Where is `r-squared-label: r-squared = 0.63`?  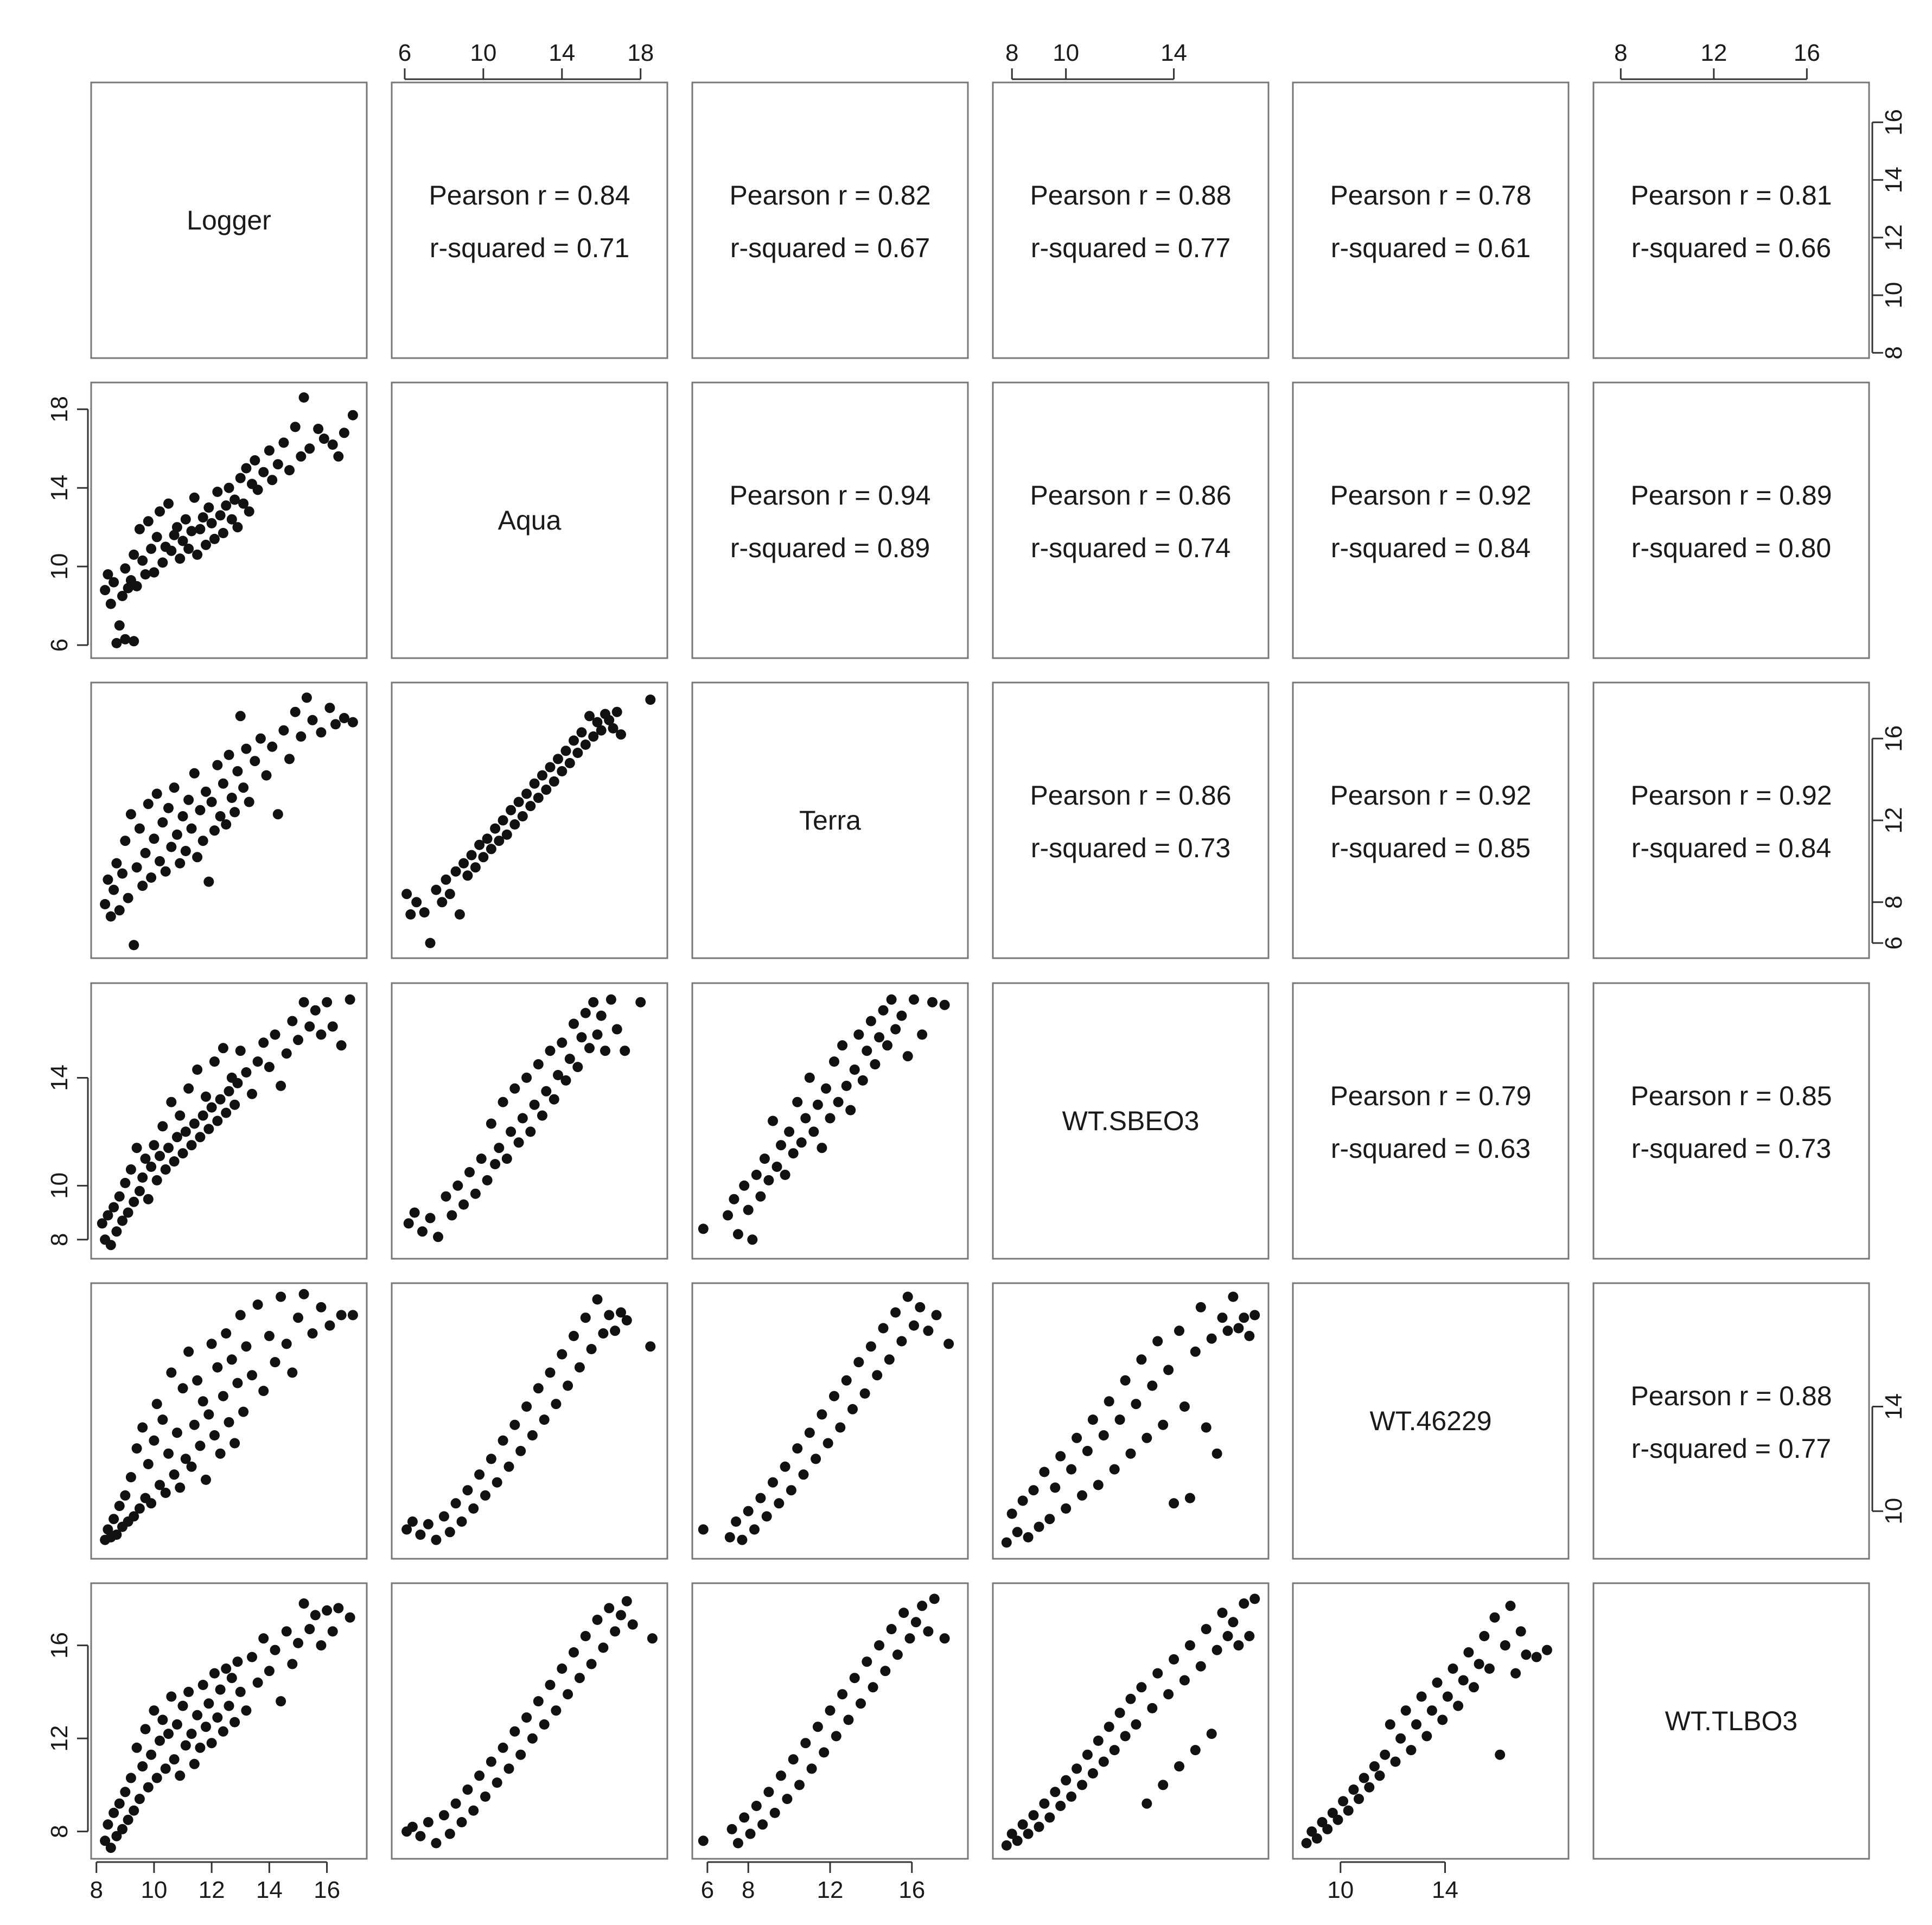
r-squared-label: r-squared = 0.63 is located at coordinates (1431, 1148).